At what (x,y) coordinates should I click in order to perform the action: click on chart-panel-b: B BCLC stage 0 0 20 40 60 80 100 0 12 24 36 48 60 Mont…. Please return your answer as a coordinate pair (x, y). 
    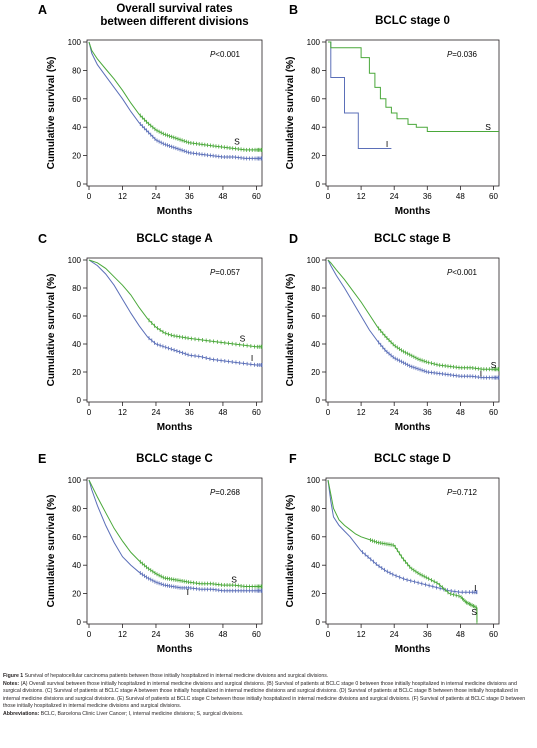
    Looking at the image, I should click on (392, 110).